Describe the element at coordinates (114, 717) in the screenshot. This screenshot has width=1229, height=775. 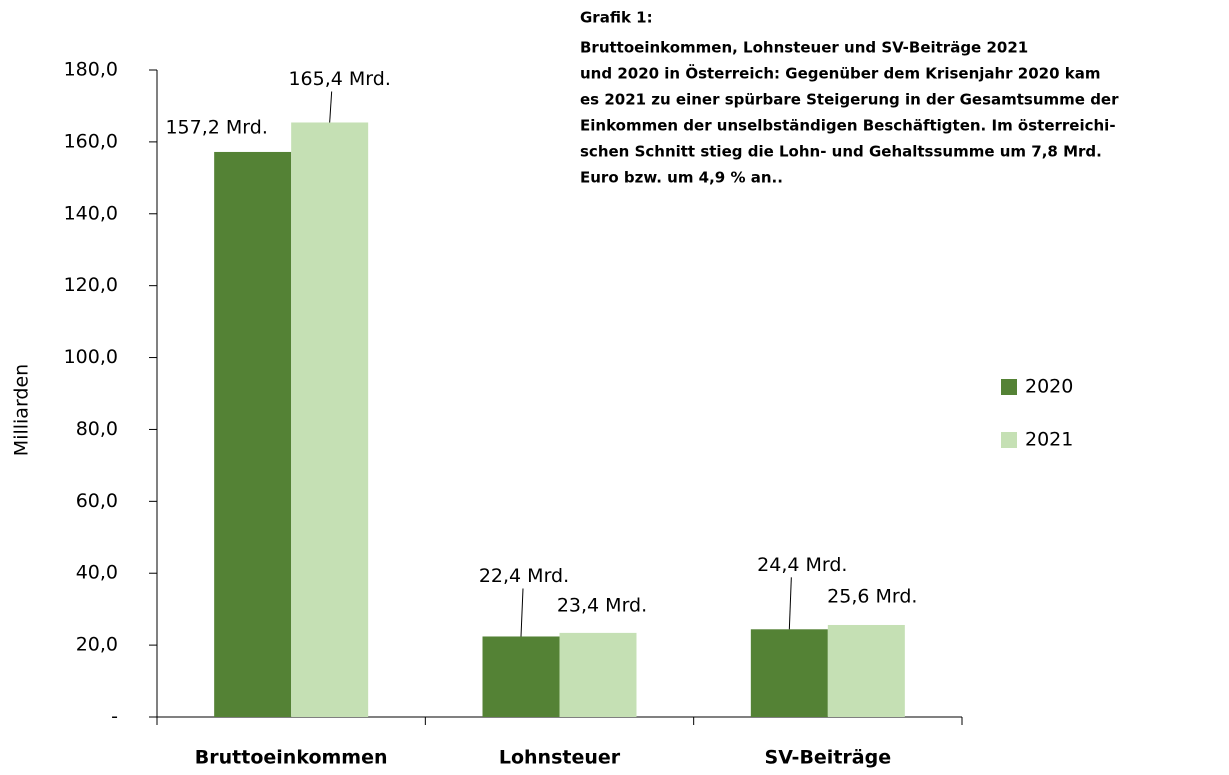
I see `y-tick-label: -` at that location.